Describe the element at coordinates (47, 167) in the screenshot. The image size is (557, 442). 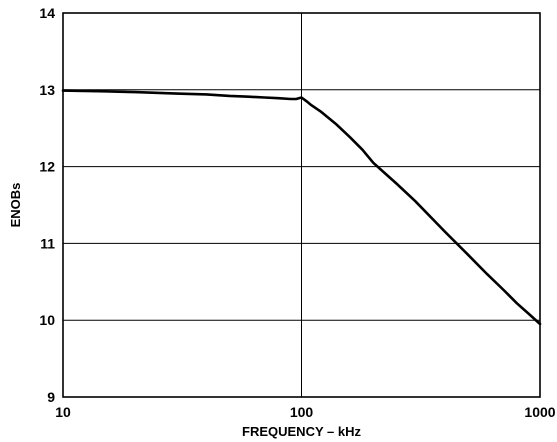
I see `y-tick-label: 12` at that location.